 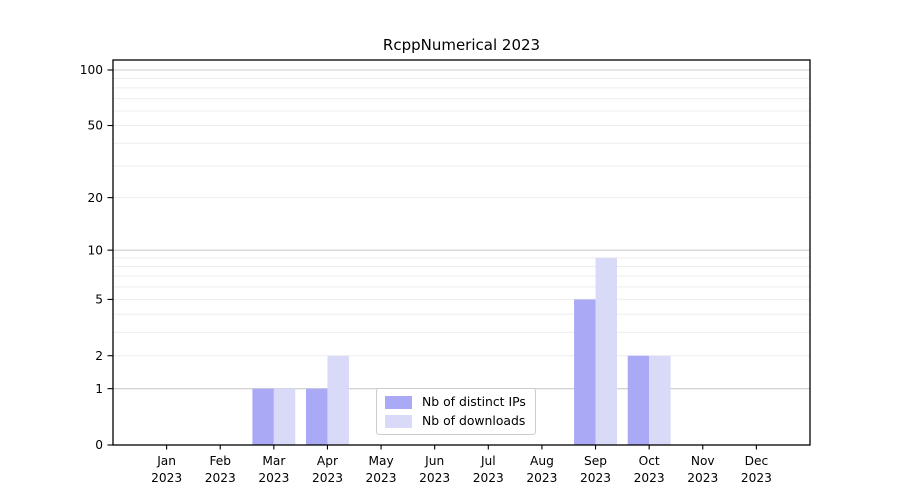 What do you see at coordinates (757, 461) in the screenshot?
I see `x-tick-label-month: Dec` at bounding box center [757, 461].